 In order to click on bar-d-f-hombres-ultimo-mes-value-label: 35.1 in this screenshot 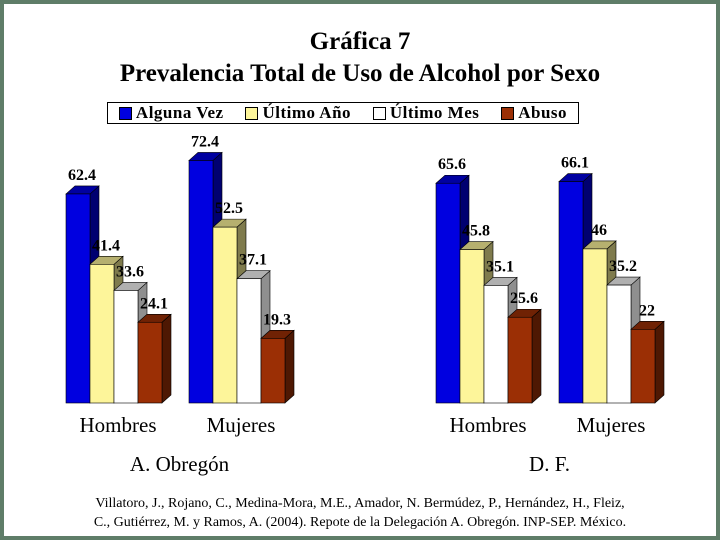, I will do `click(500, 266)`.